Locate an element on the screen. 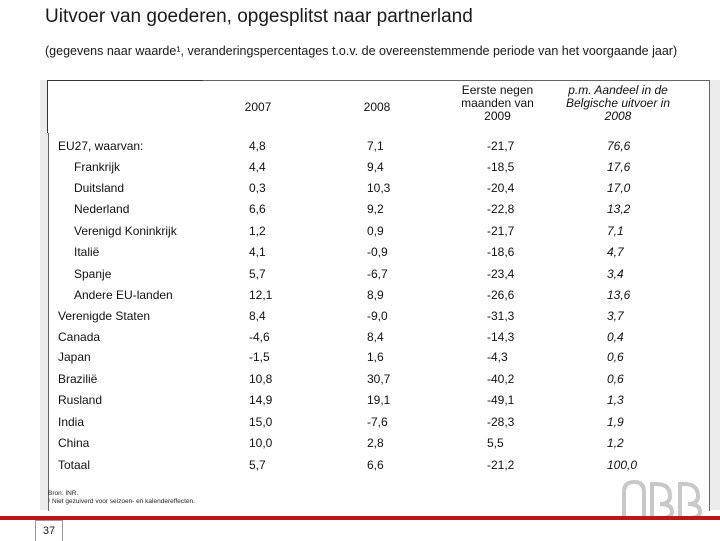  cell-2008: 30,7 is located at coordinates (379, 379).